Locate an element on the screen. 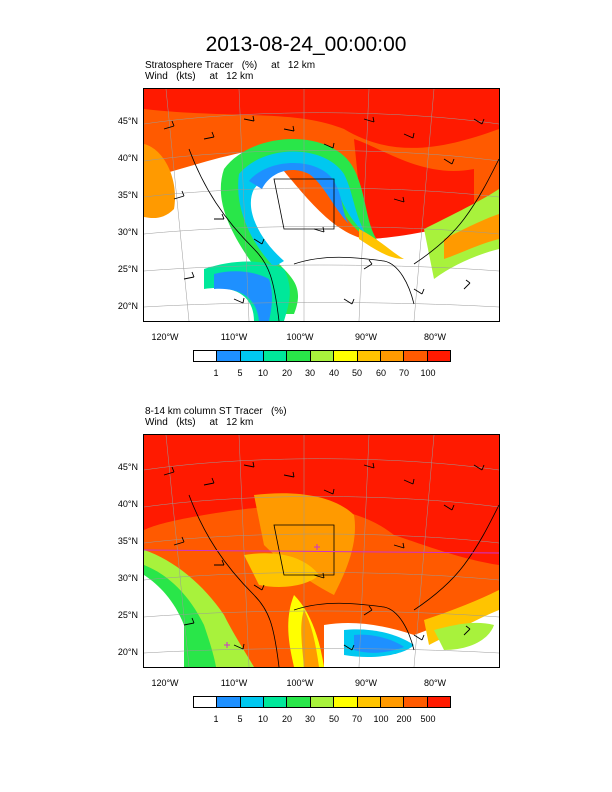 The image size is (612, 792). panel1-subtitle-tracer: Stratosphere Tracer (%) at 12 km is located at coordinates (230, 65).